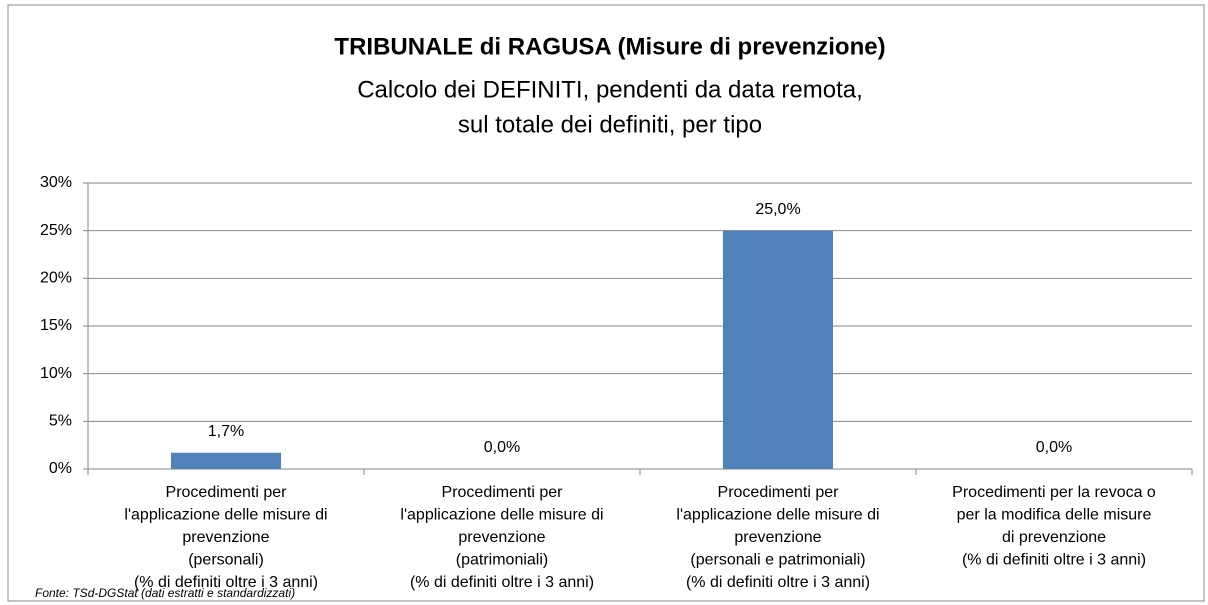 The height and width of the screenshot is (605, 1208). I want to click on x-tick-label: di prevenzione, so click(1054, 537).